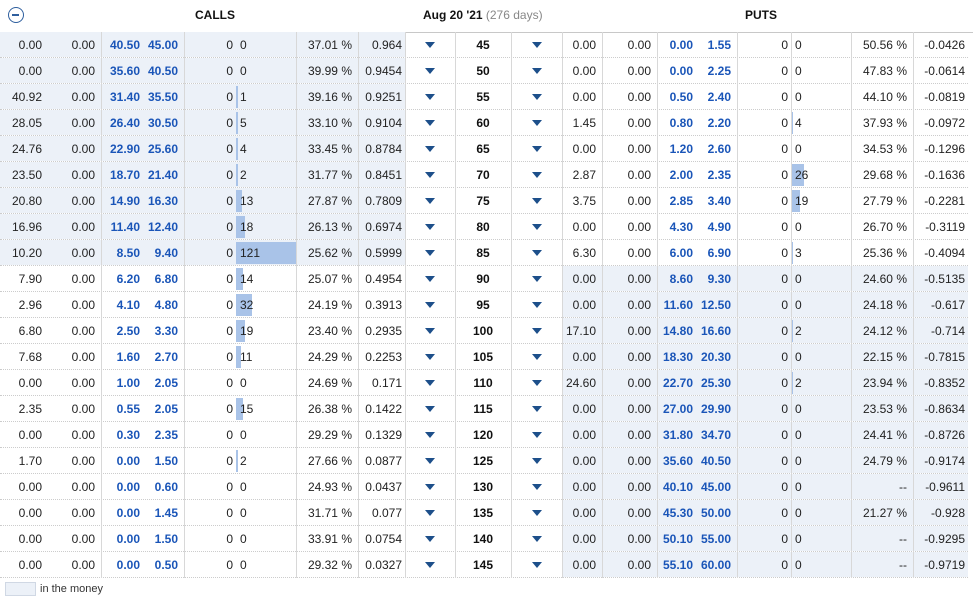 This screenshot has height=605, width=973. What do you see at coordinates (884, 97) in the screenshot?
I see `put-implied-vol: 44.10 %` at bounding box center [884, 97].